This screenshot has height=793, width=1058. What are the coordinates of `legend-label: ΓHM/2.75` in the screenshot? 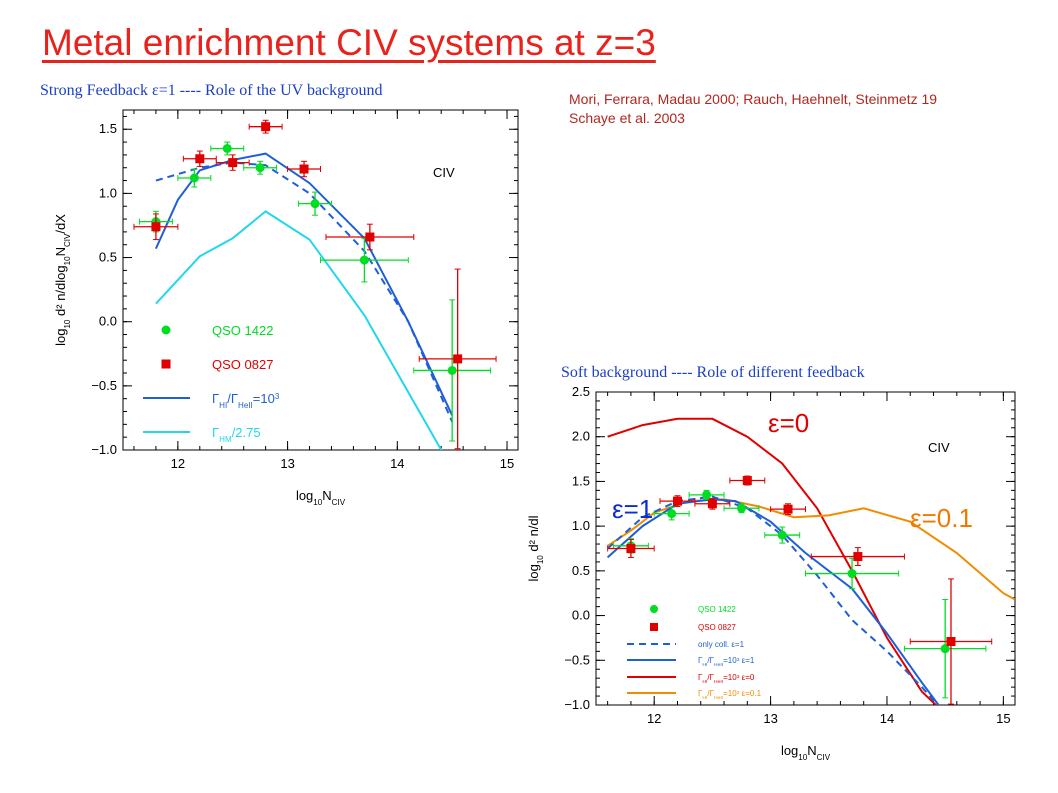 It's located at (236, 434).